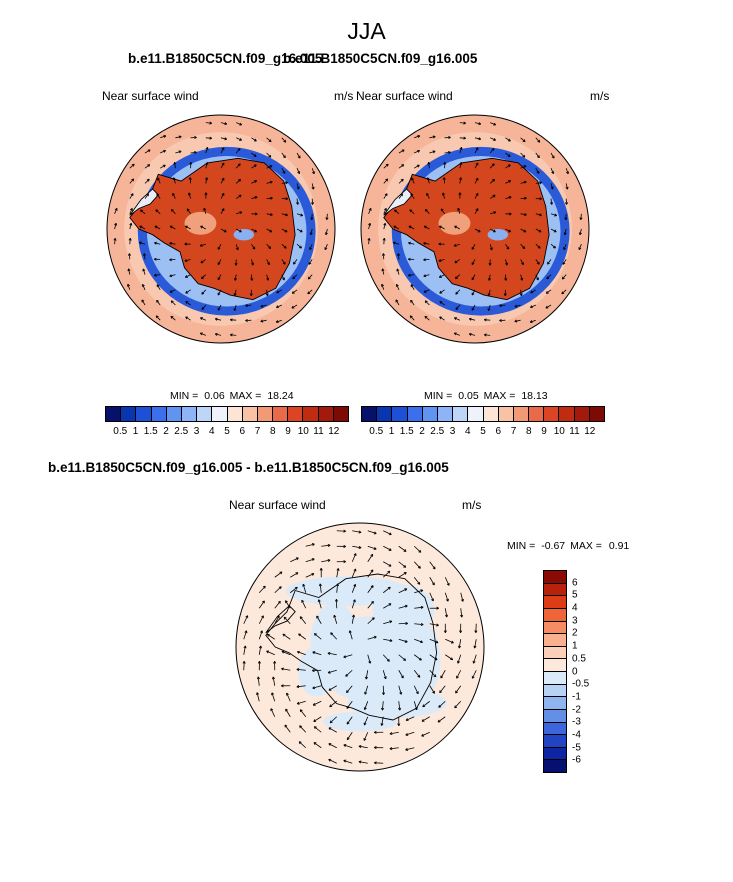 Image resolution: width=733 pixels, height=882 pixels. Describe the element at coordinates (214, 396) in the screenshot. I see `min-value: 0.06` at that location.